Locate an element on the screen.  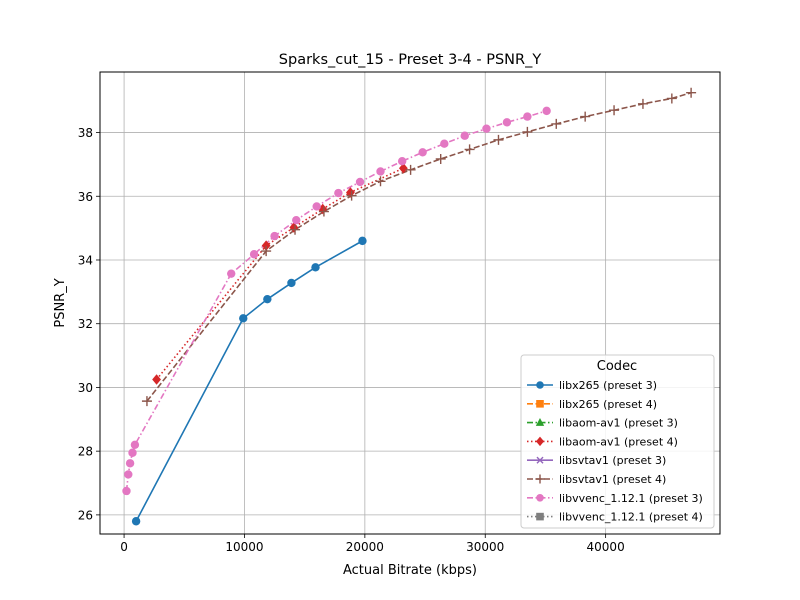
y-tick-label: 36 is located at coordinates (85, 197).